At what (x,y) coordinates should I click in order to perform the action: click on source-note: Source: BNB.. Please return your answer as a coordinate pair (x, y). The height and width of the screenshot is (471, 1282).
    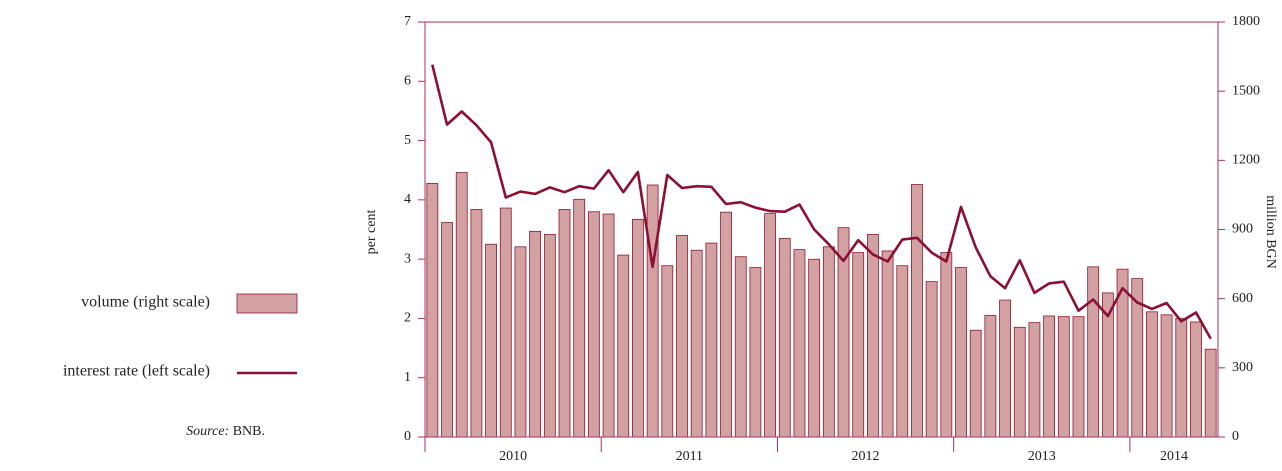
    Looking at the image, I should click on (225, 431).